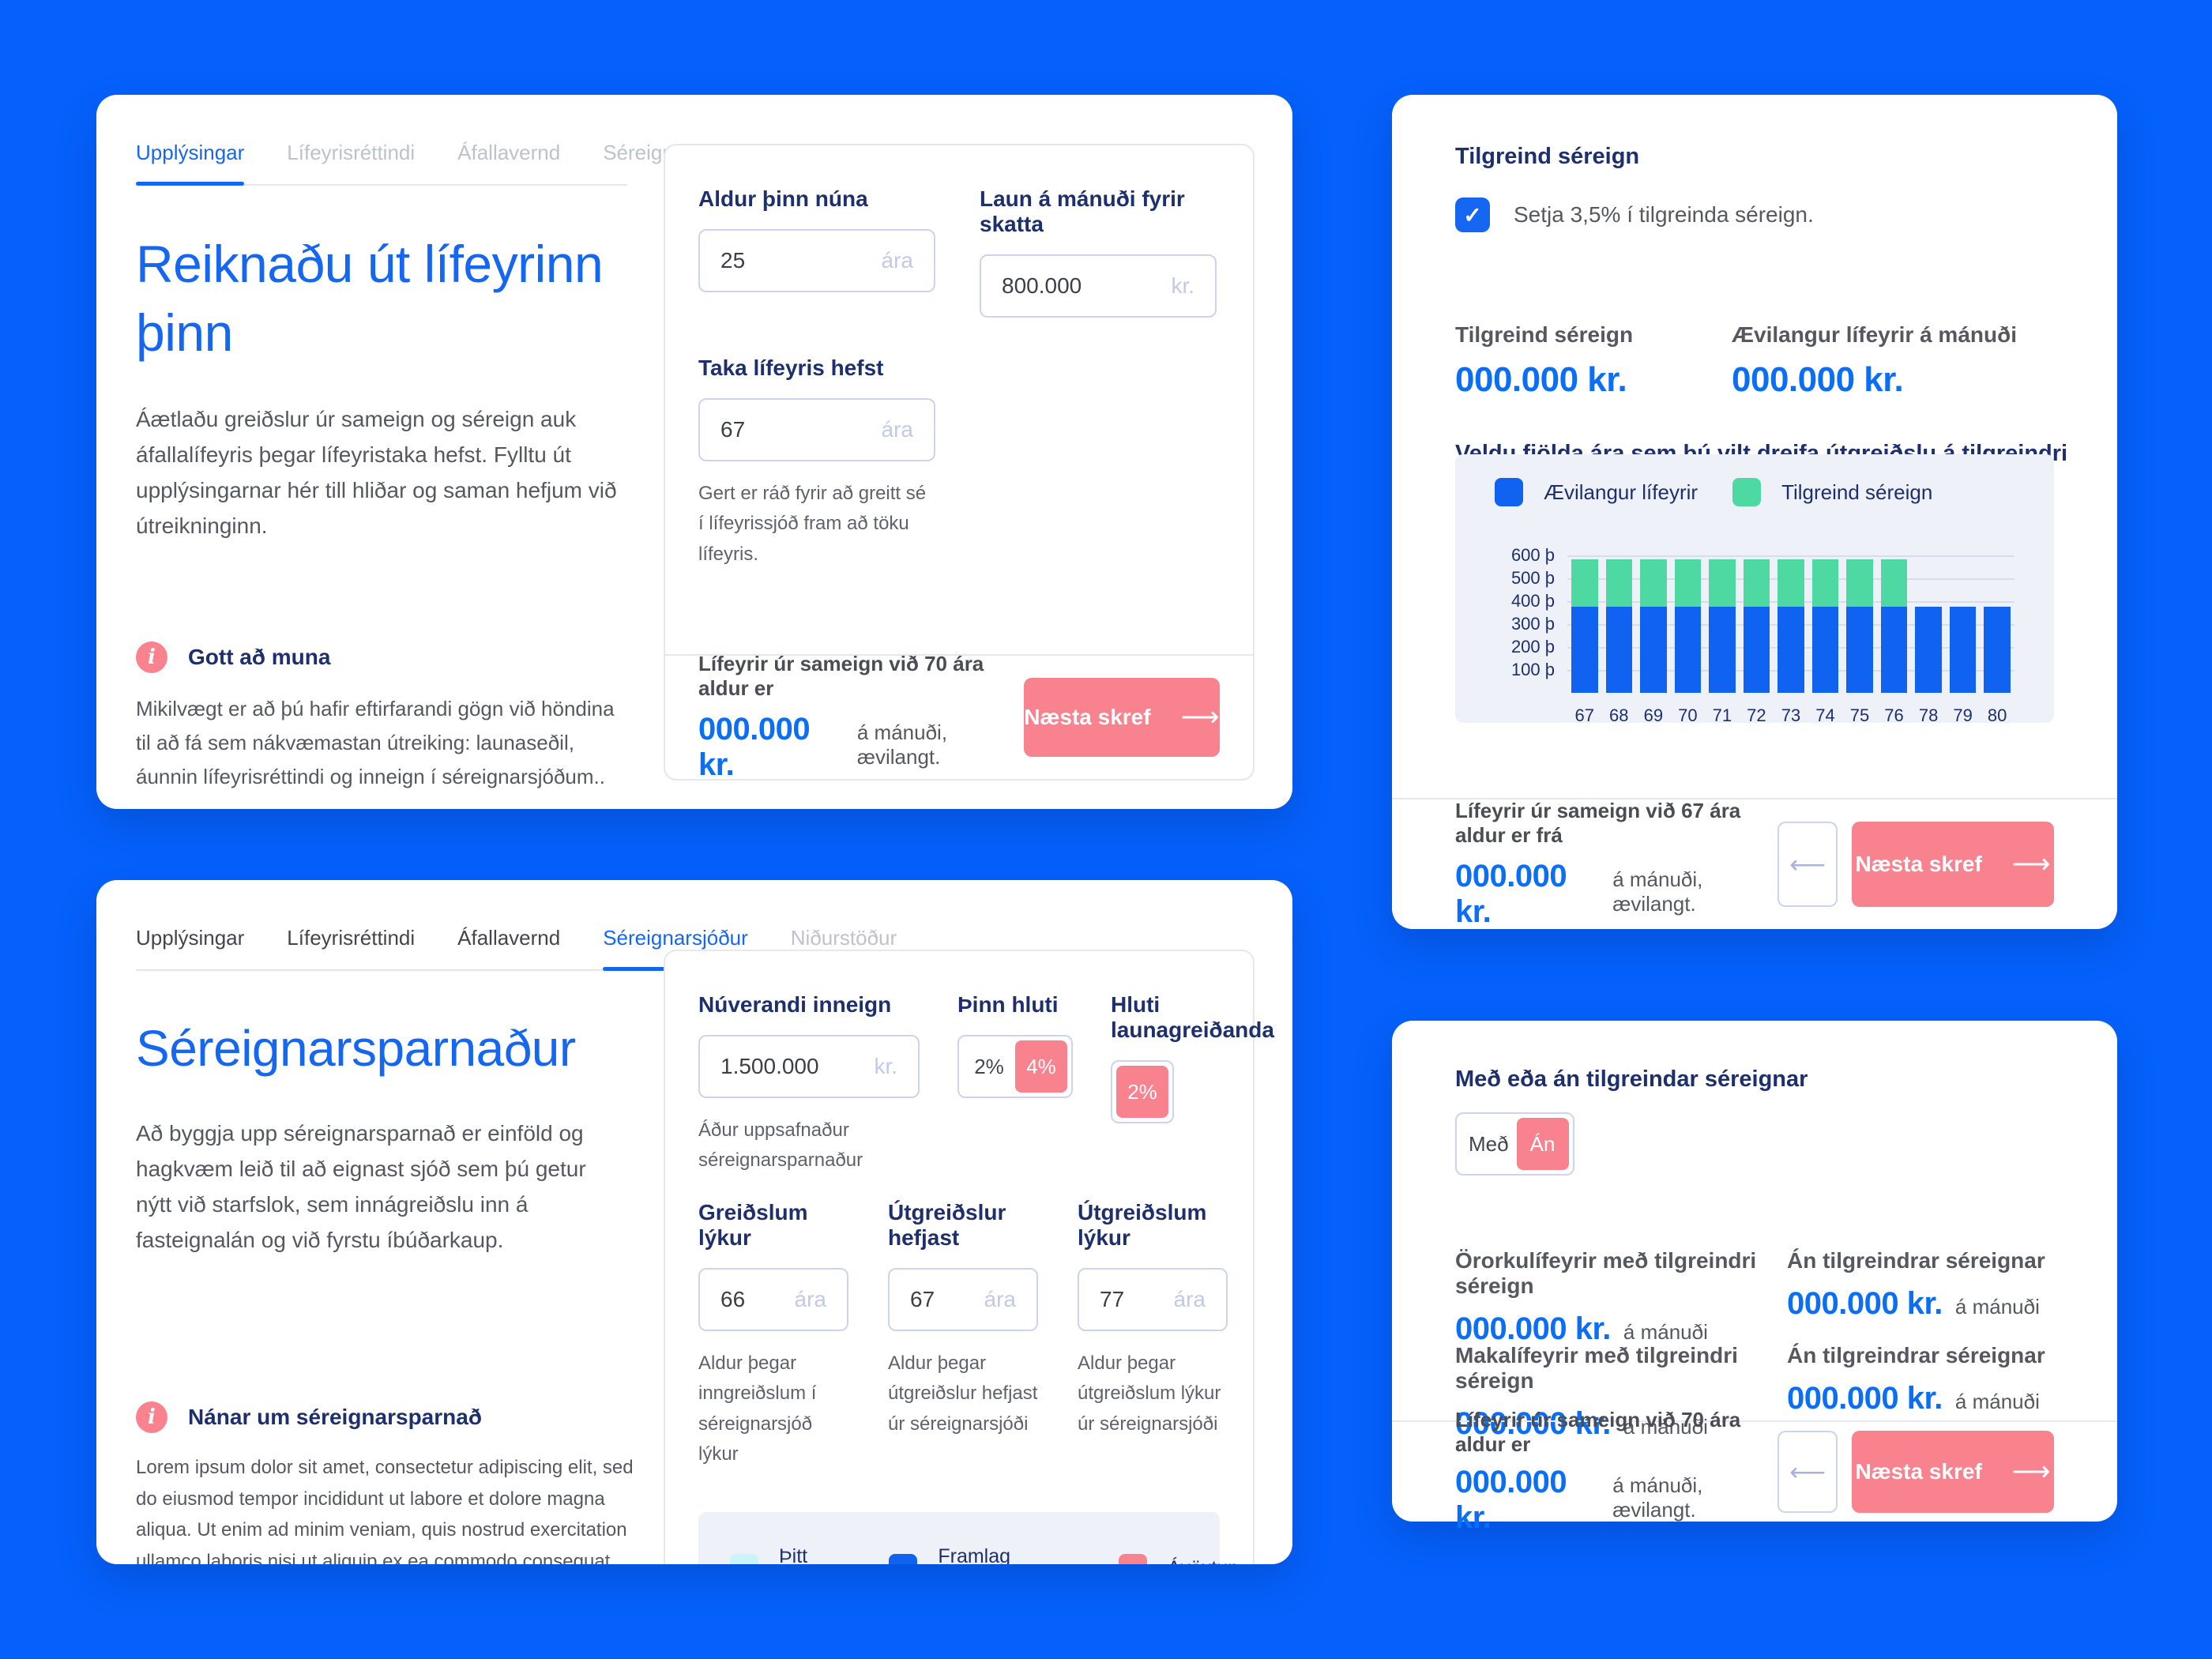 The width and height of the screenshot is (2212, 1659). Describe the element at coordinates (844, 938) in the screenshot. I see `tab-nidurstodur: Niðurstöður` at that location.